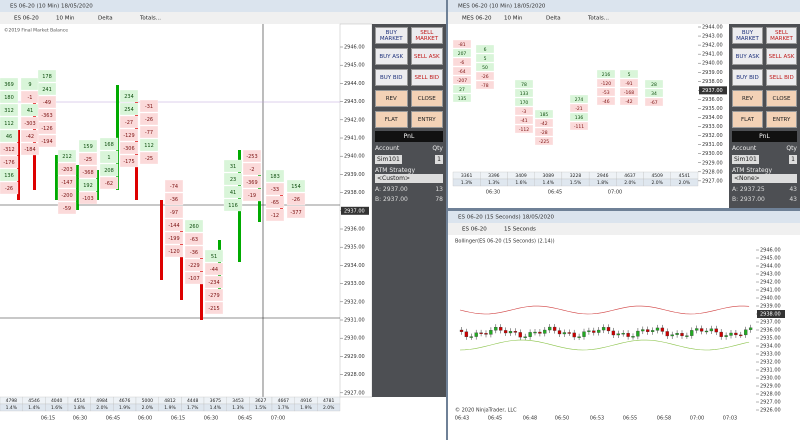  What do you see at coordinates (284, 401) in the screenshot?
I see `volume: 4667` at bounding box center [284, 401].